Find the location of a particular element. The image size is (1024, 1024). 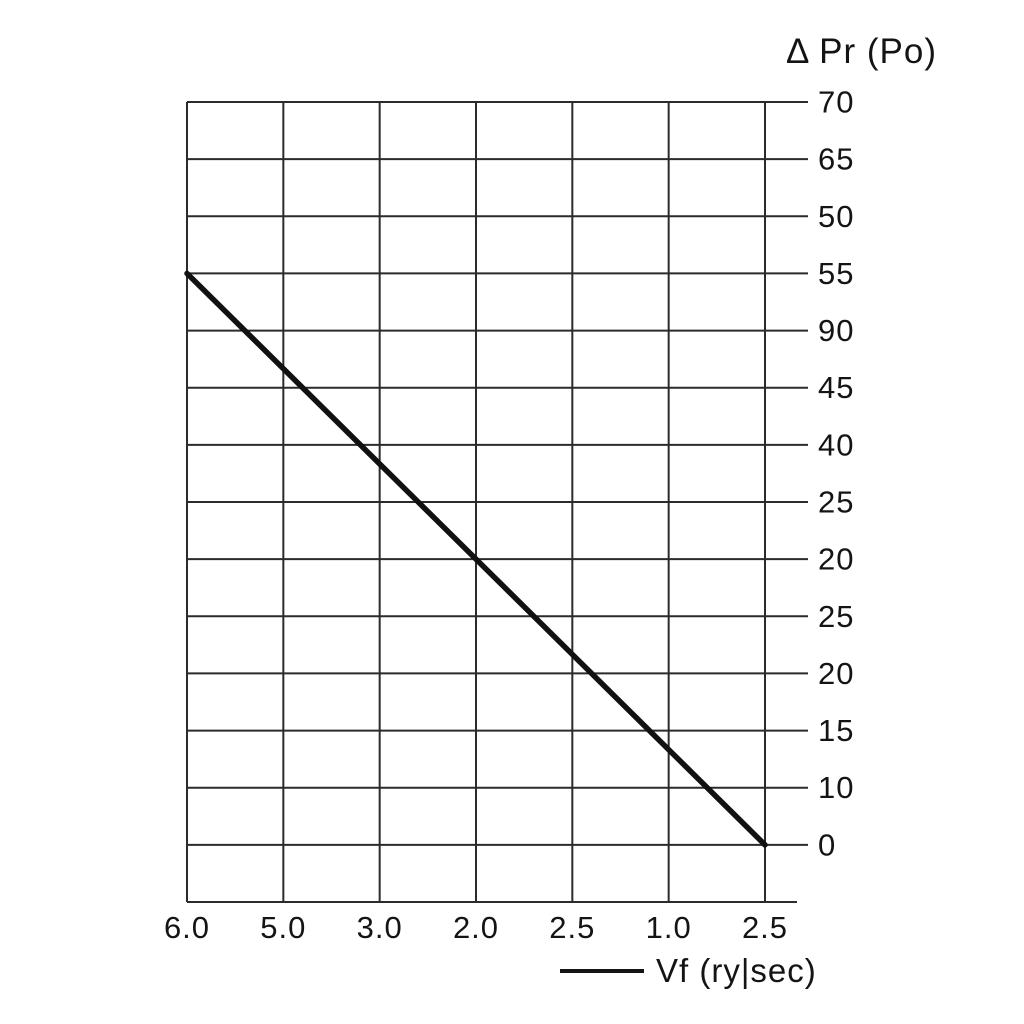

x-tick-label: 3.0 is located at coordinates (380, 927).